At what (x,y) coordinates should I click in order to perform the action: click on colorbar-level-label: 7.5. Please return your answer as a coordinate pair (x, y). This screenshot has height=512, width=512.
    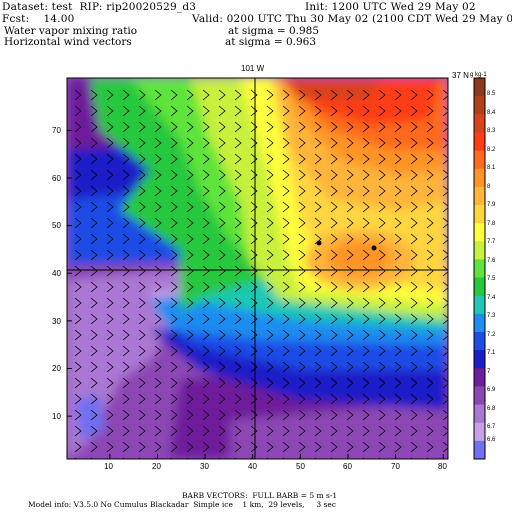
    Looking at the image, I should click on (491, 279).